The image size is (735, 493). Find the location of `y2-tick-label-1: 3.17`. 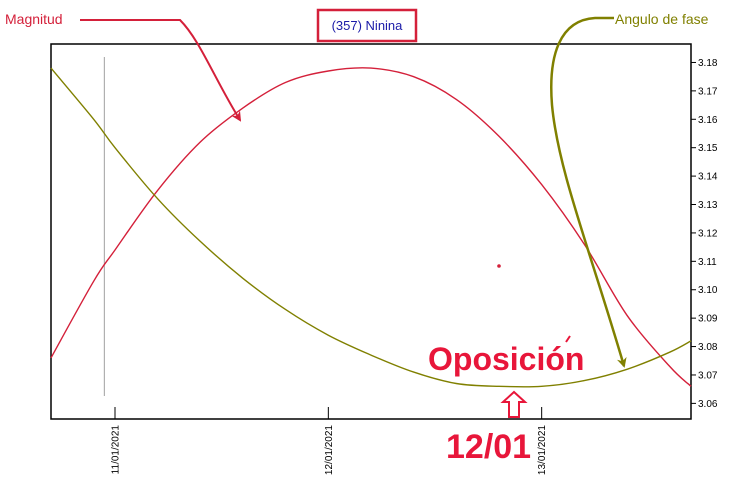

y2-tick-label-1: 3.17 is located at coordinates (708, 91).